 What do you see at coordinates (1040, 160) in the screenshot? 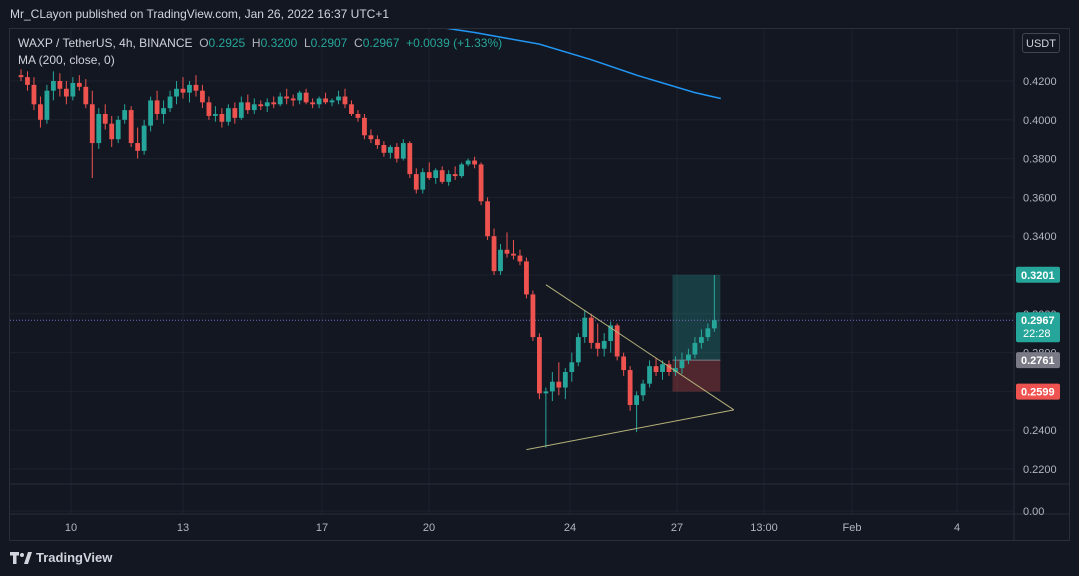
I see `y-tick-label: 0.3800` at bounding box center [1040, 160].